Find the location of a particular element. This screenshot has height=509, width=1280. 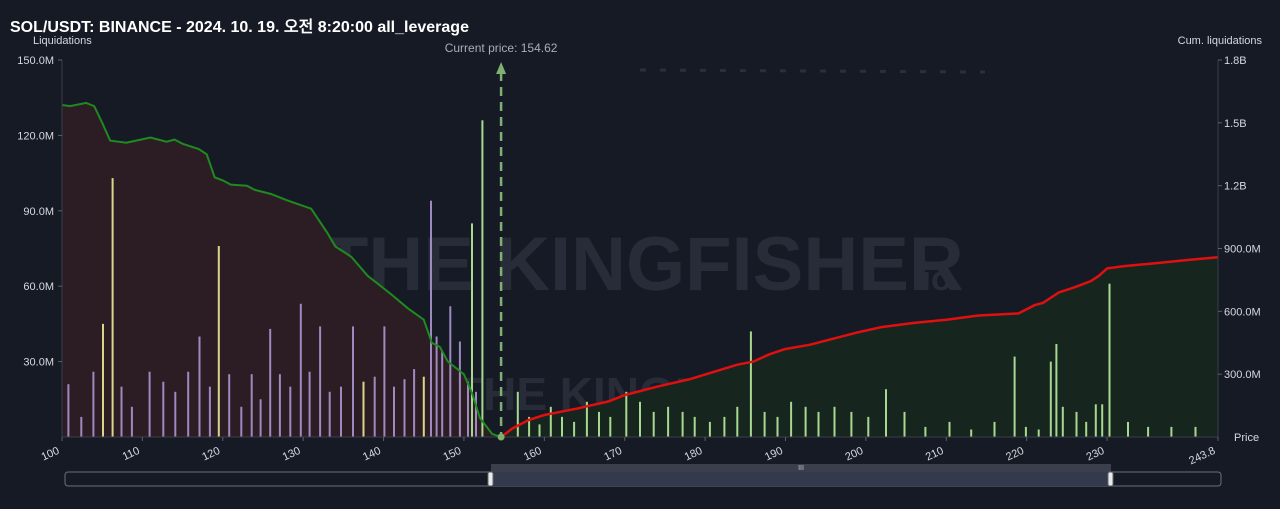

y-left-tick-label: 120.0M is located at coordinates (35, 136).